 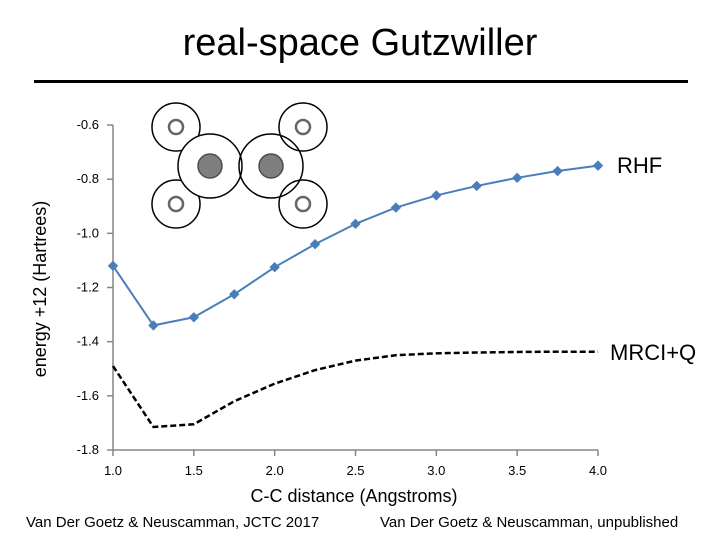 I want to click on carbon-atom-core-right, so click(x=271, y=166).